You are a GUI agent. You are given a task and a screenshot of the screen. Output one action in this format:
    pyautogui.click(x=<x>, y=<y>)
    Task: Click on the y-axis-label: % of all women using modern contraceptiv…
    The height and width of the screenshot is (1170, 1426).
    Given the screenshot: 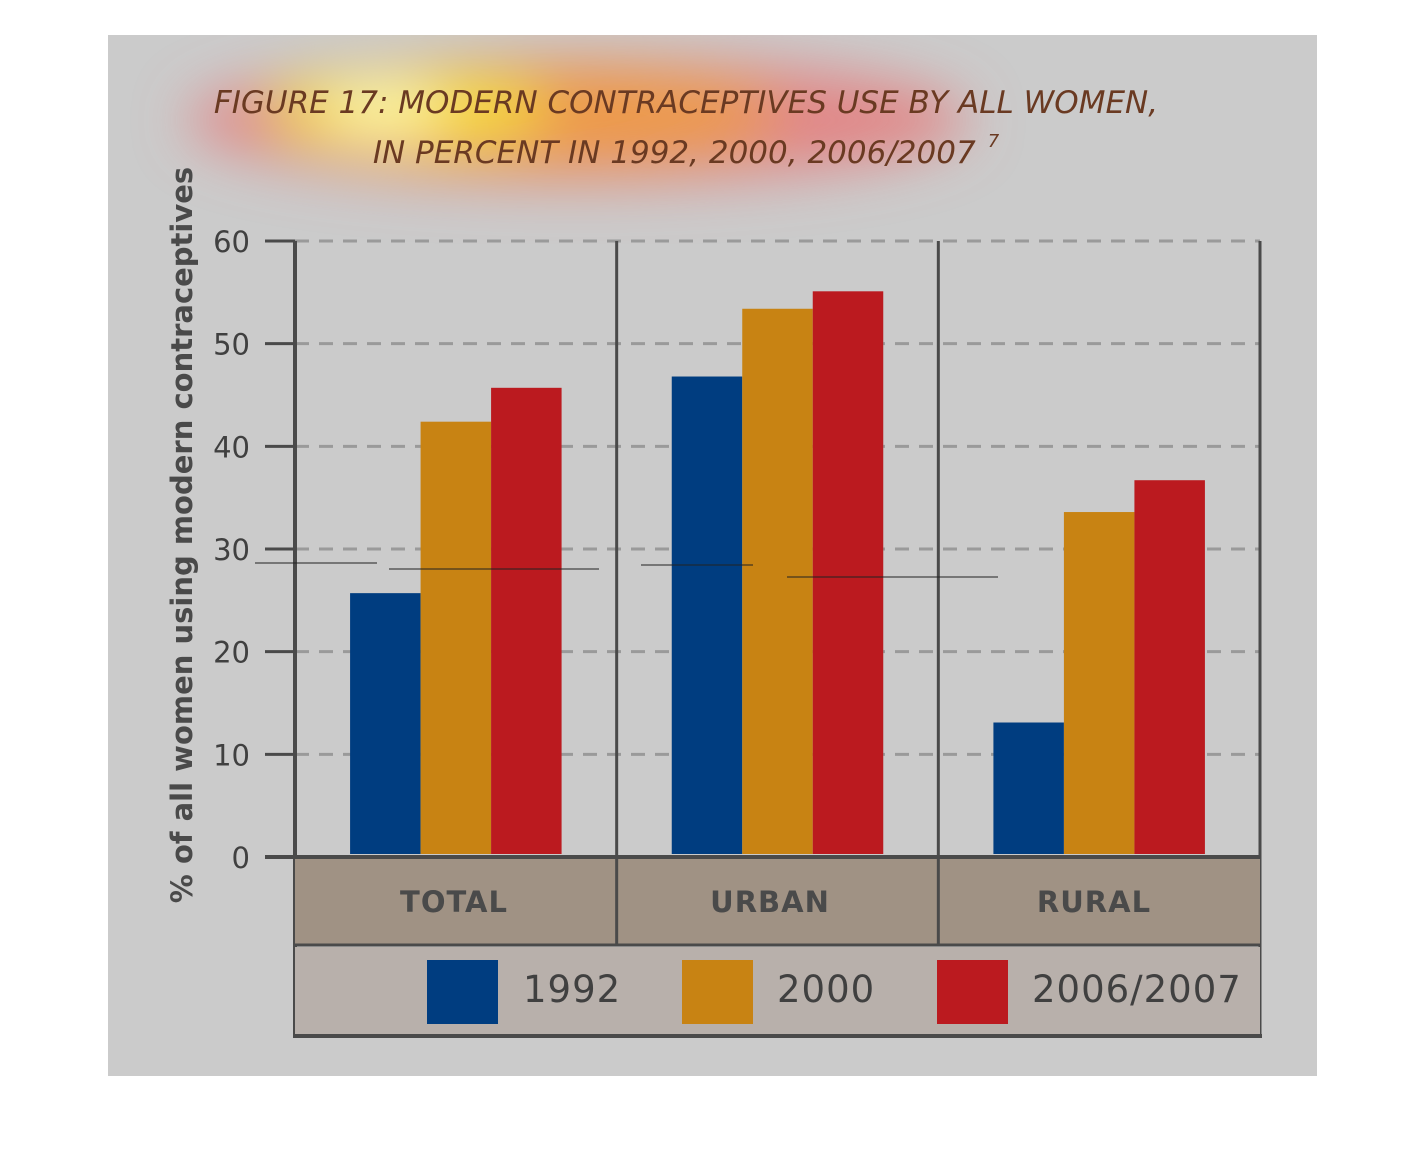 What is the action you would take?
    pyautogui.click(x=182, y=535)
    